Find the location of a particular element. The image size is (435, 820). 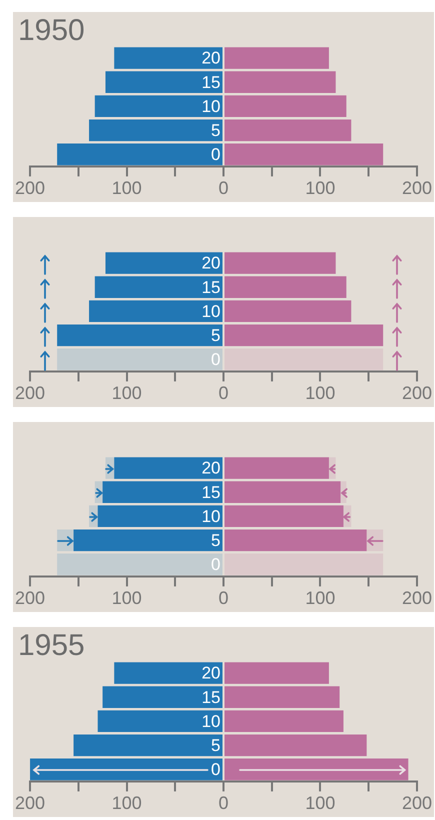

chart-title: 1950 is located at coordinates (51, 30).